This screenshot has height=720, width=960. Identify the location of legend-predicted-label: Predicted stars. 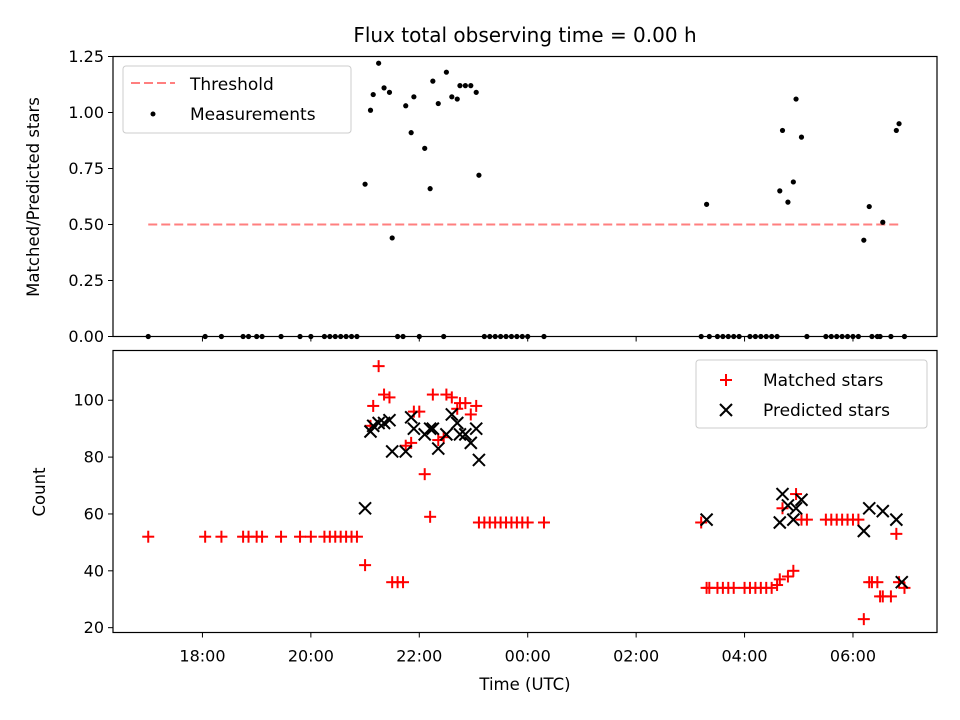
(826, 411).